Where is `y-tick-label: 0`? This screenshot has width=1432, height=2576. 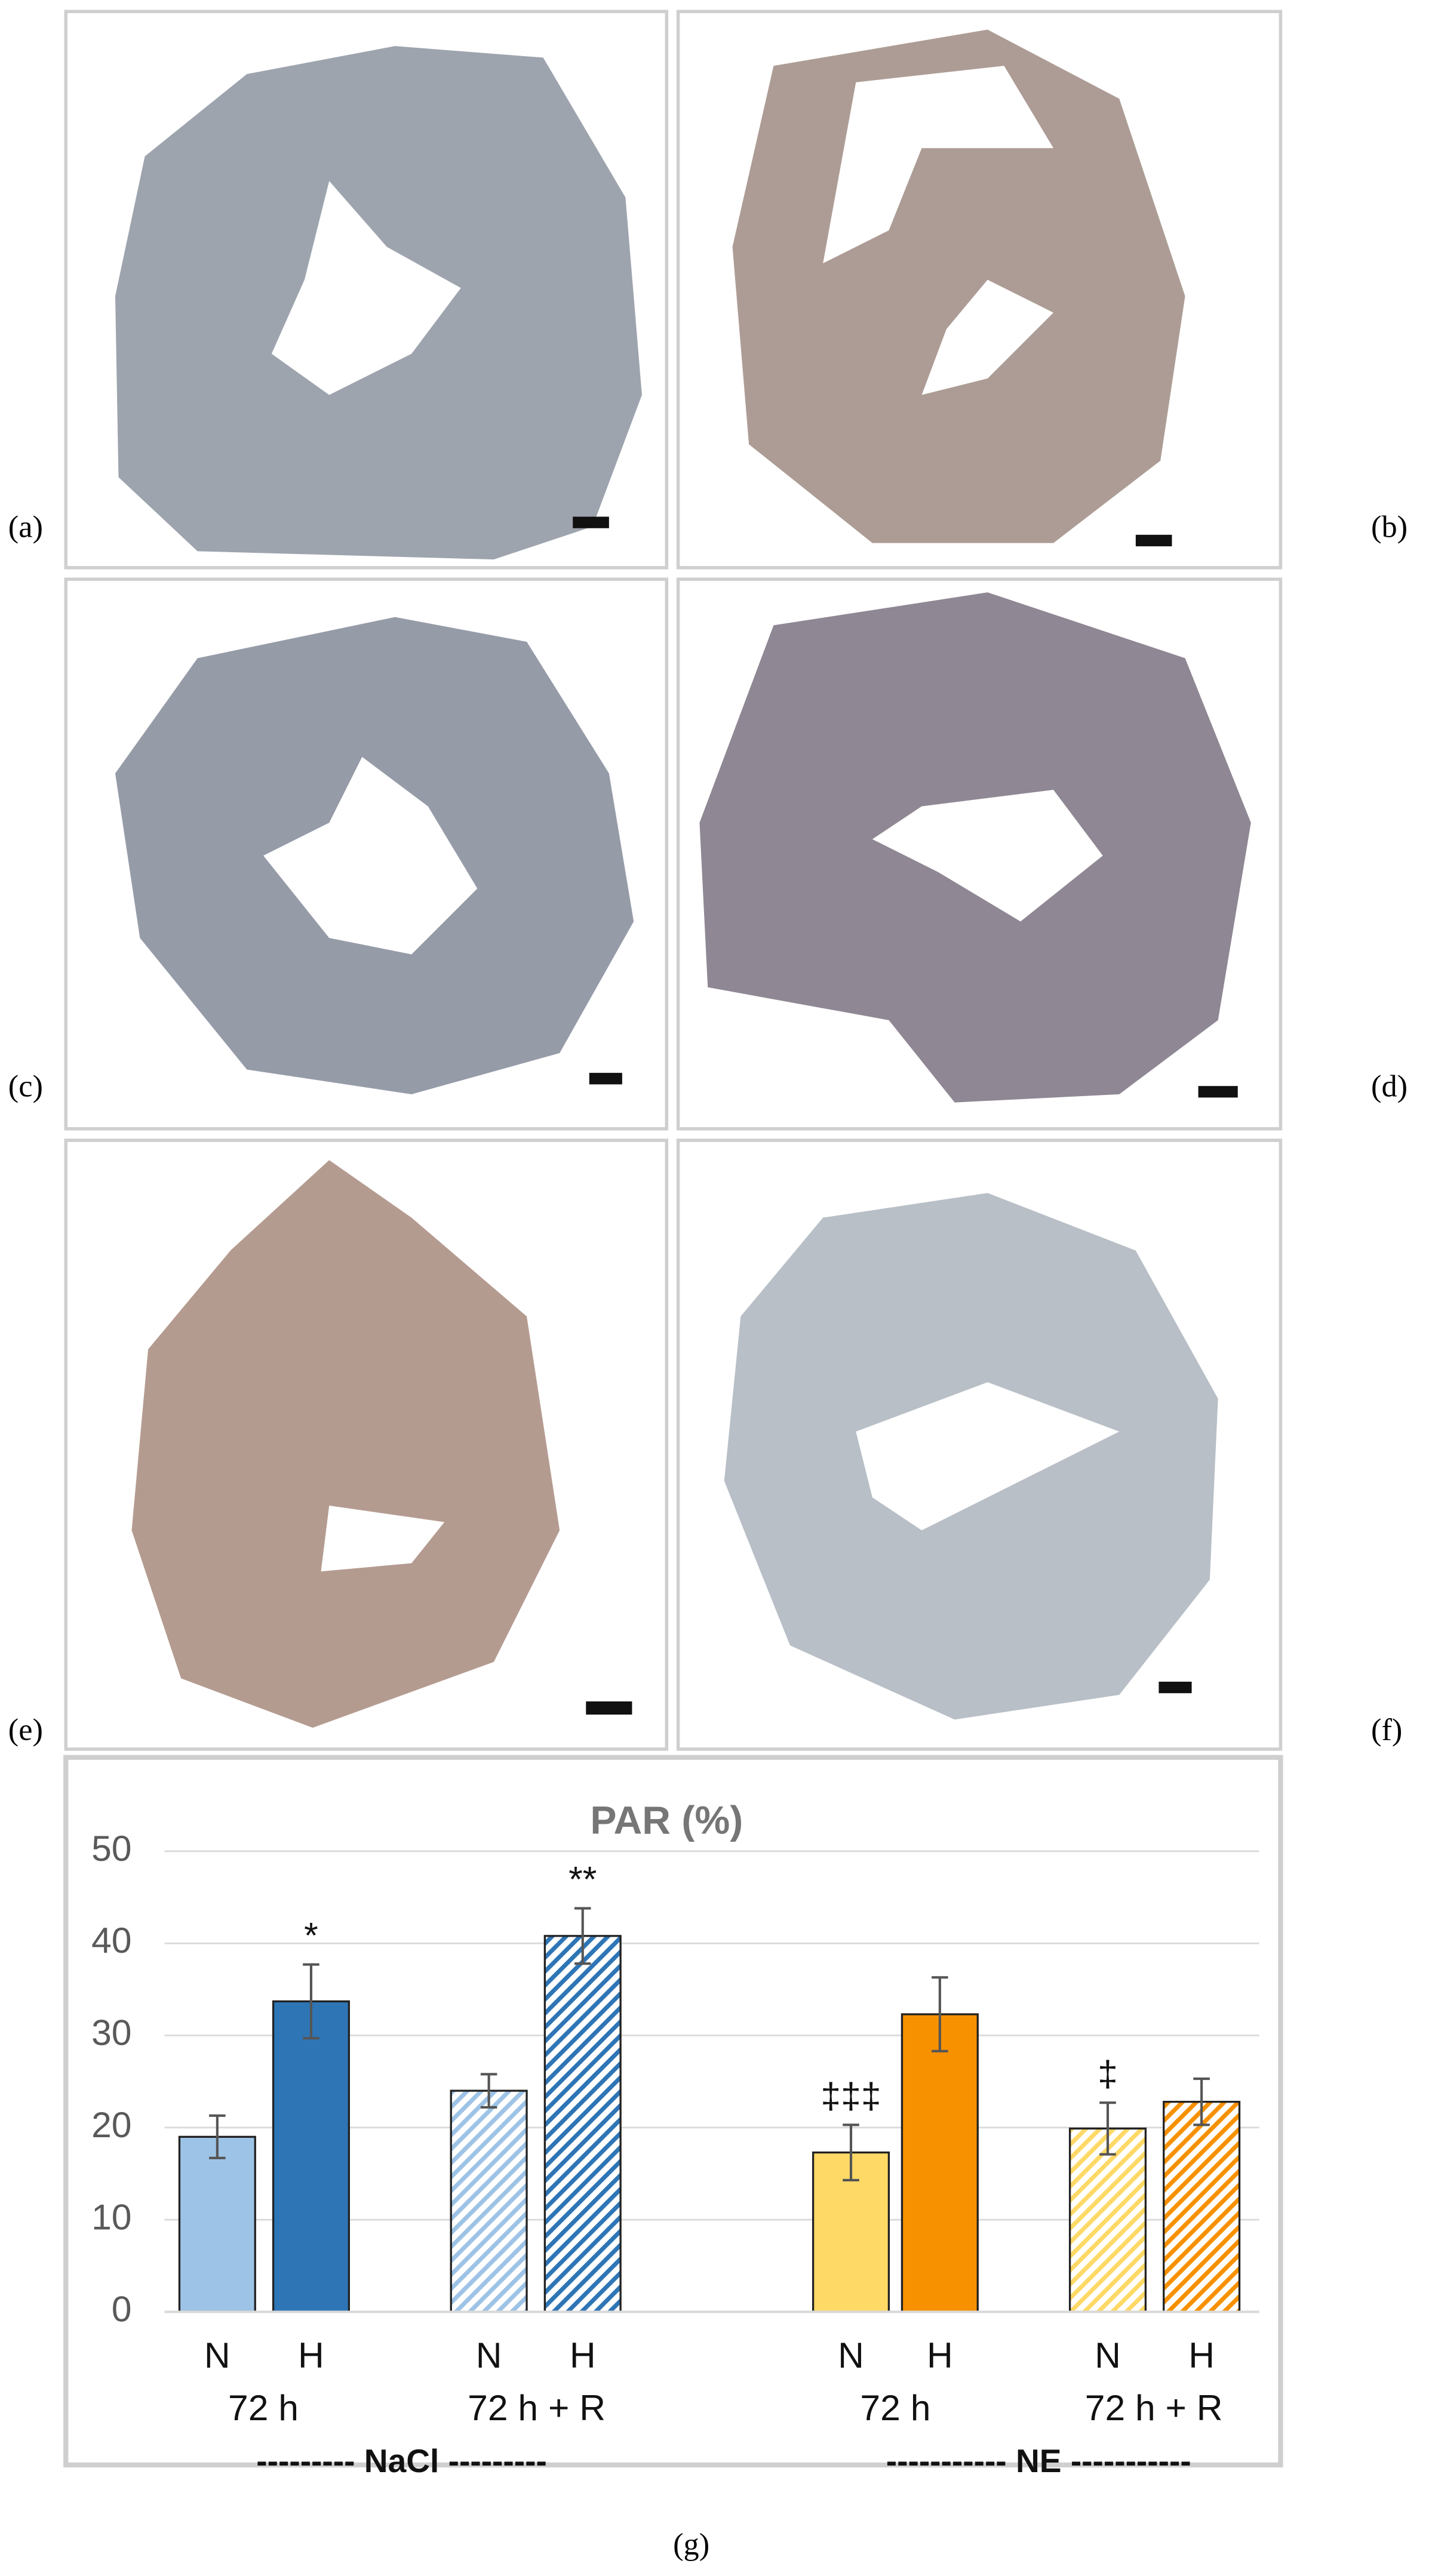 y-tick-label: 0 is located at coordinates (122, 2309).